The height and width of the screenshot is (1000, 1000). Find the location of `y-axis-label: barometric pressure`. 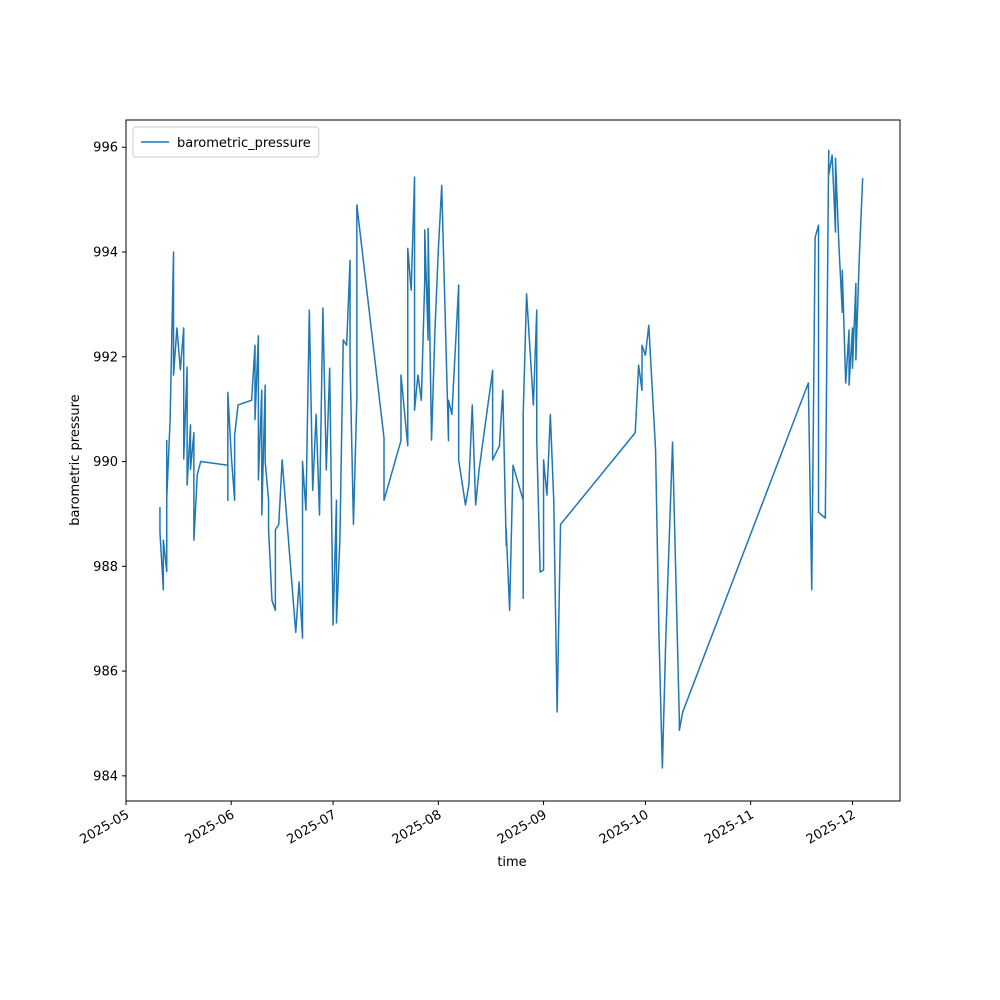

y-axis-label: barometric pressure is located at coordinates (75, 459).